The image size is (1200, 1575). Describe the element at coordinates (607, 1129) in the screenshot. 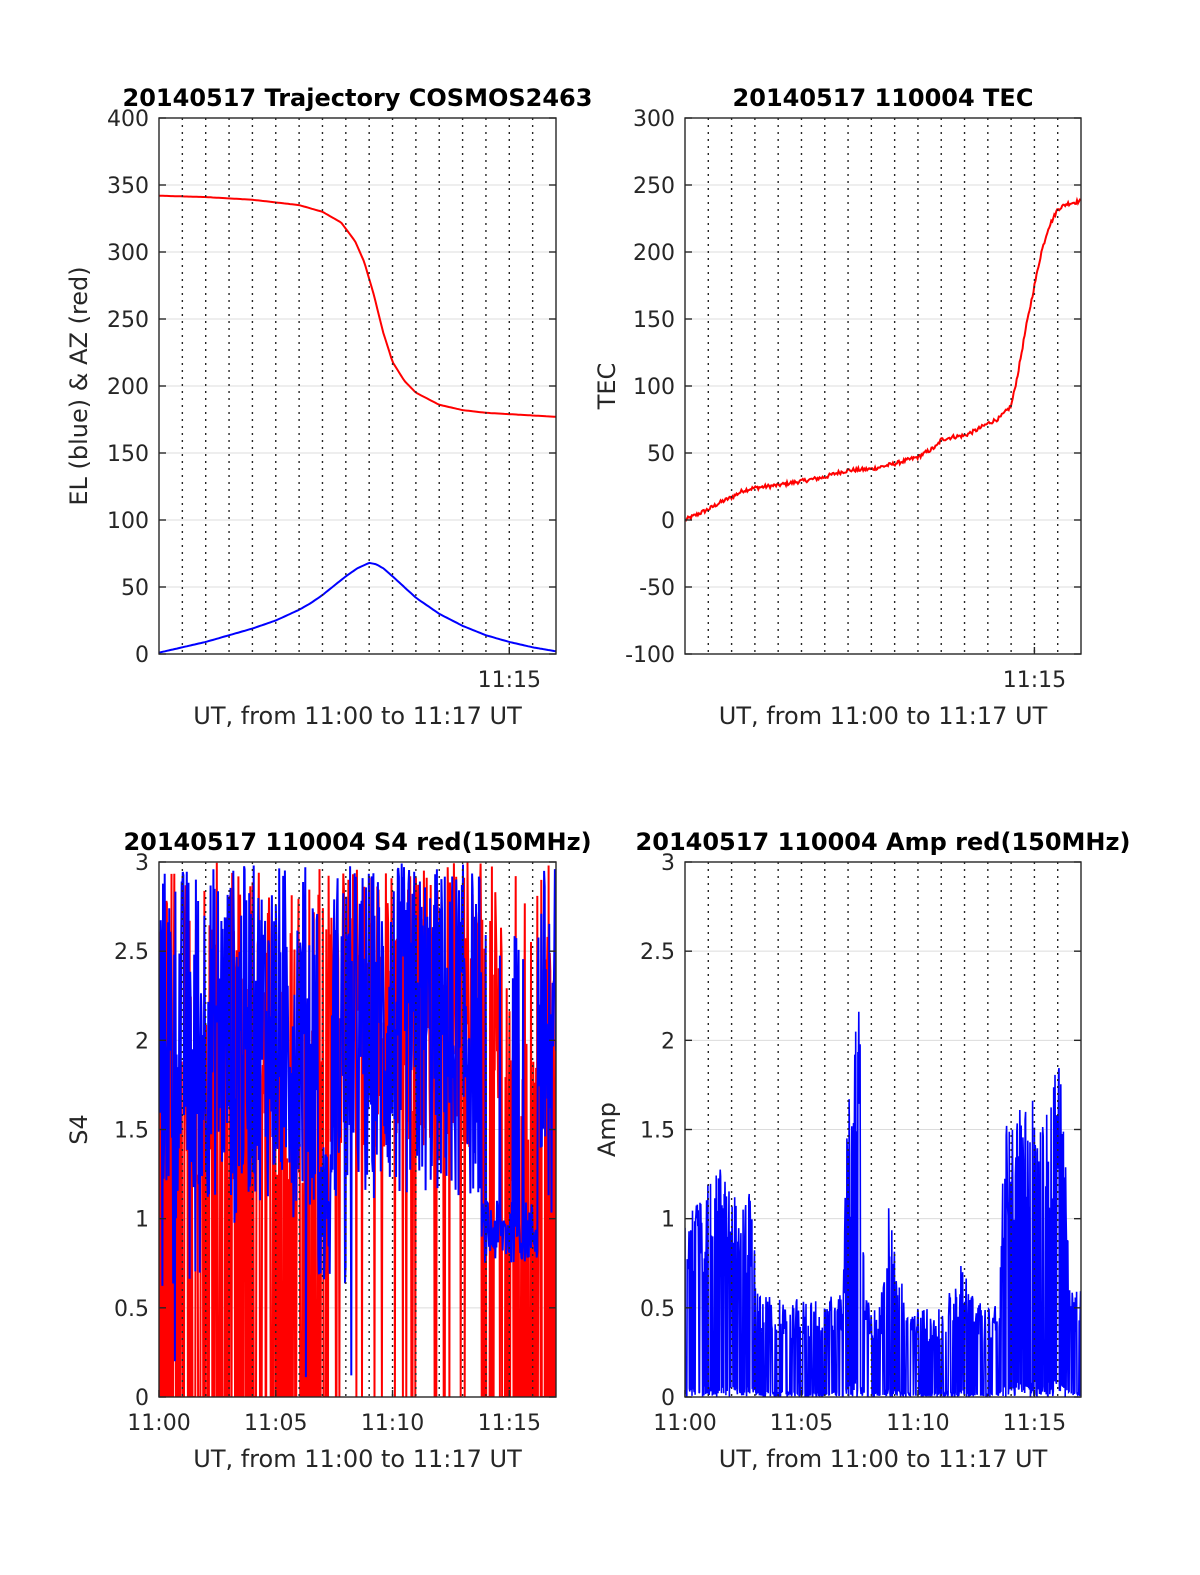

I see `y-axis-label: Amp` at that location.